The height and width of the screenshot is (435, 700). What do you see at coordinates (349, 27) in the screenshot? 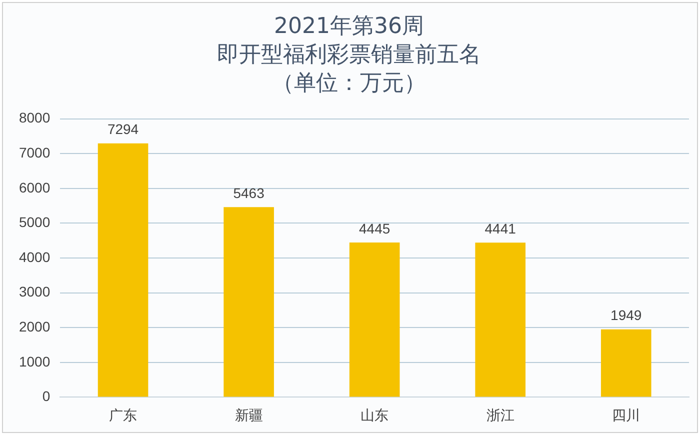
I see `chart-title: 2021年第36周` at bounding box center [349, 27].